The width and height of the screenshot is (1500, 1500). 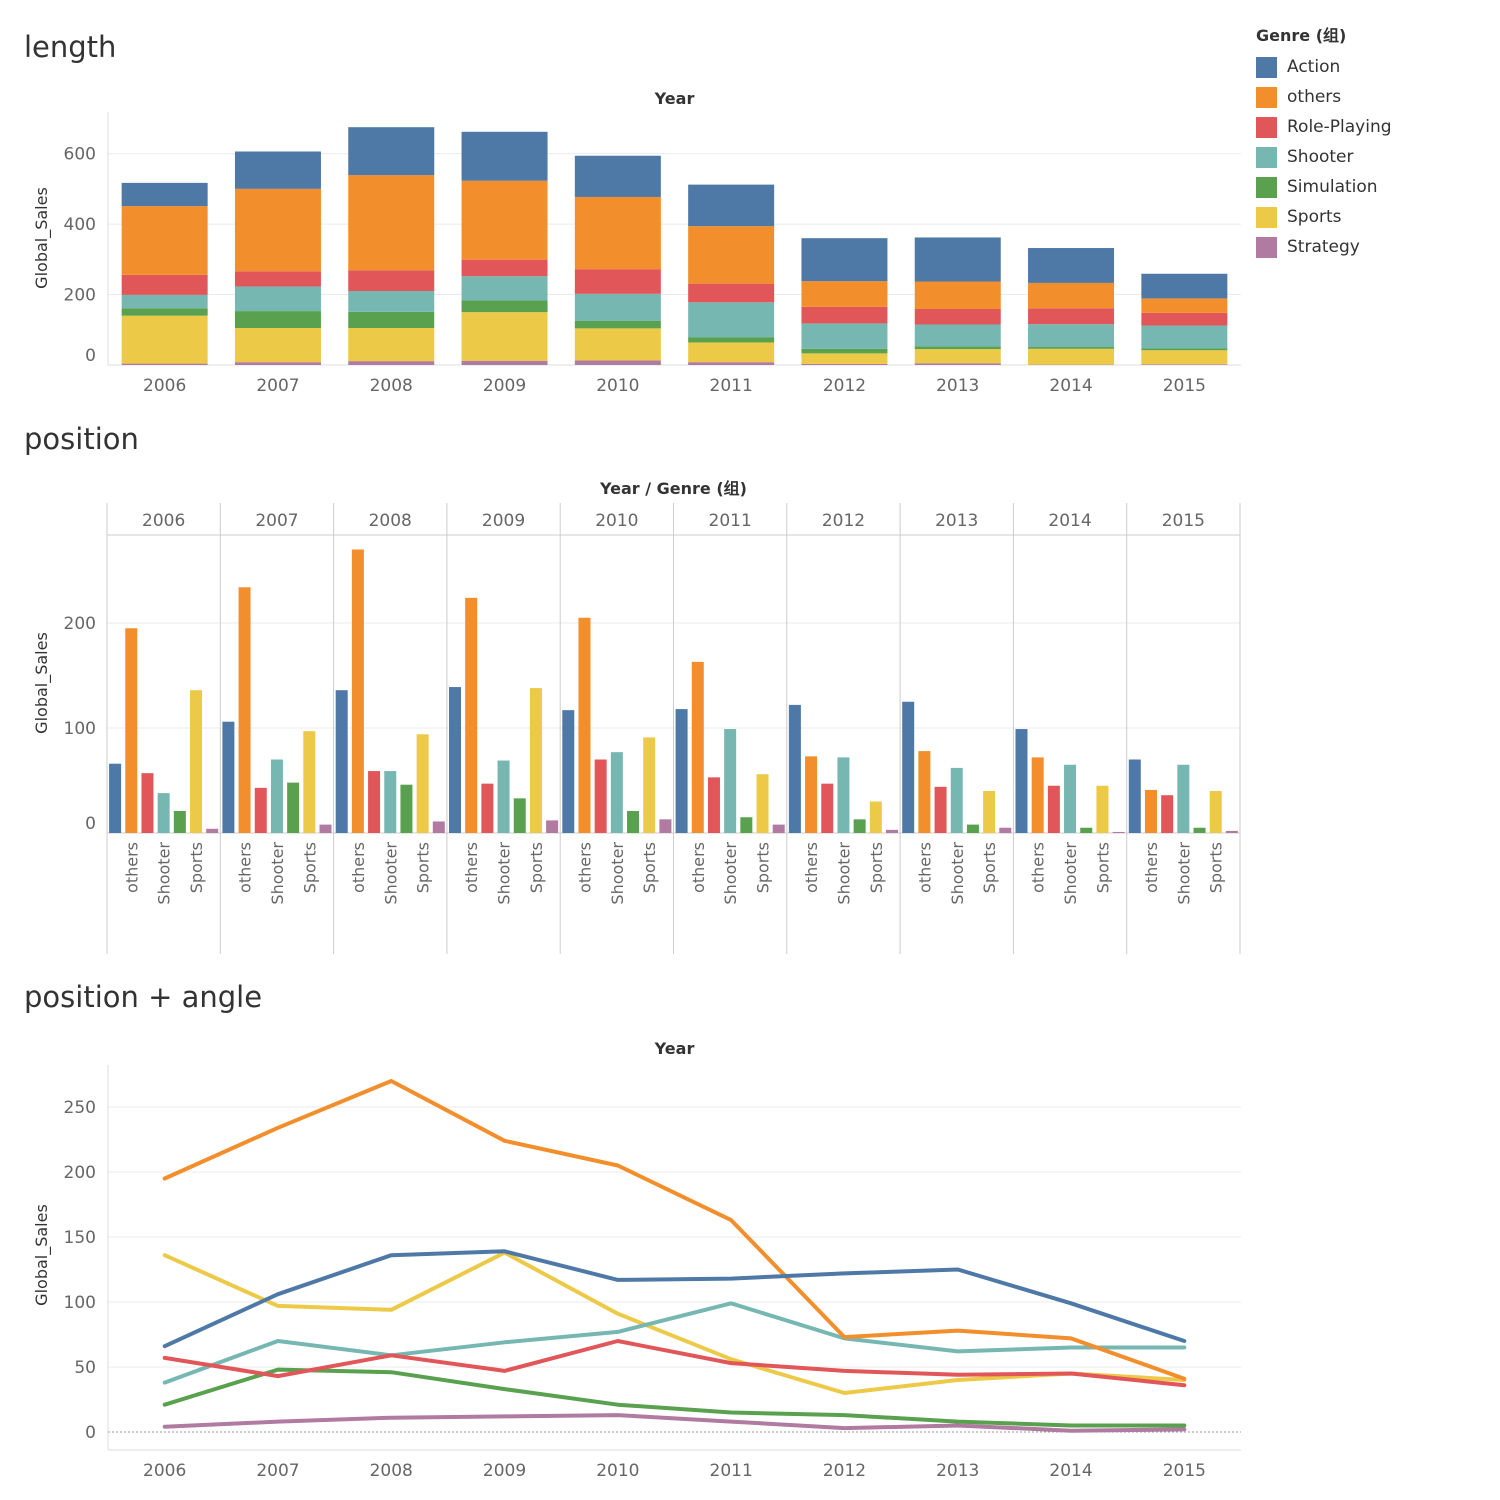 What do you see at coordinates (731, 1471) in the screenshot?
I see `chart3-x-tick-label: 2011` at bounding box center [731, 1471].